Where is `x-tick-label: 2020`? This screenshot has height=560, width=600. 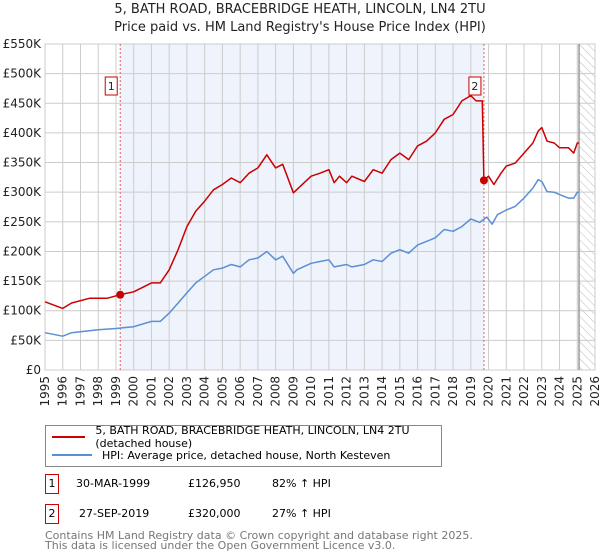 x-tick-label: 2020 is located at coordinates (489, 391).